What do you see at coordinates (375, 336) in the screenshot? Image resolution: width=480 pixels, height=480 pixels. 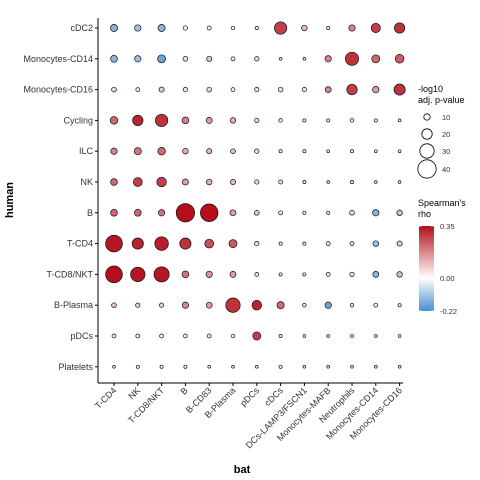 I see `dot-pDCs-Monocytes-CD14` at bounding box center [375, 336].